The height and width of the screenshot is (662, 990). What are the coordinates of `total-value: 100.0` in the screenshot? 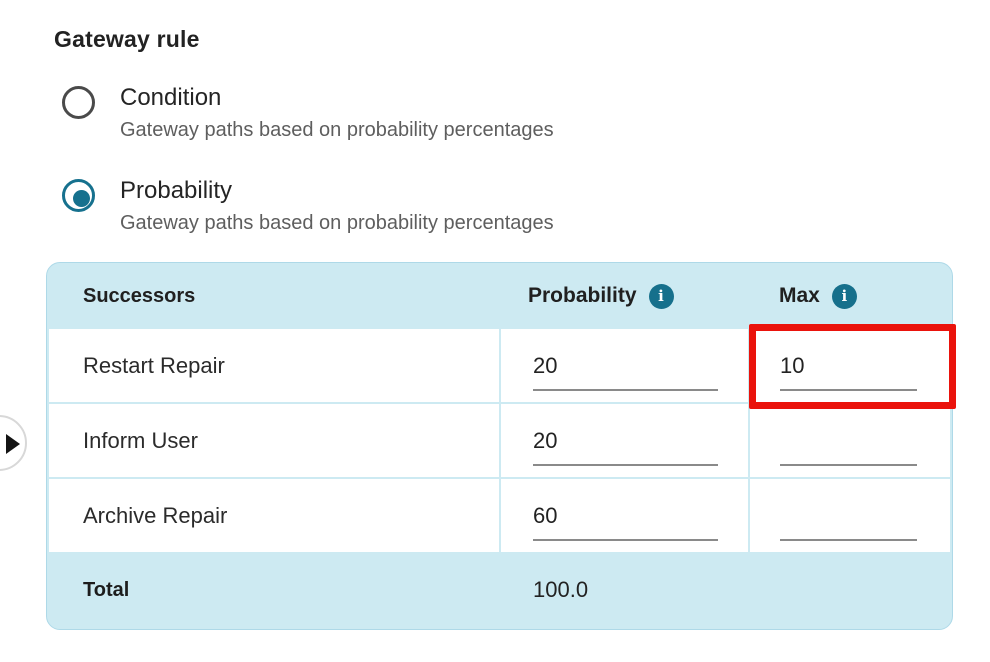 It's located at (561, 589).